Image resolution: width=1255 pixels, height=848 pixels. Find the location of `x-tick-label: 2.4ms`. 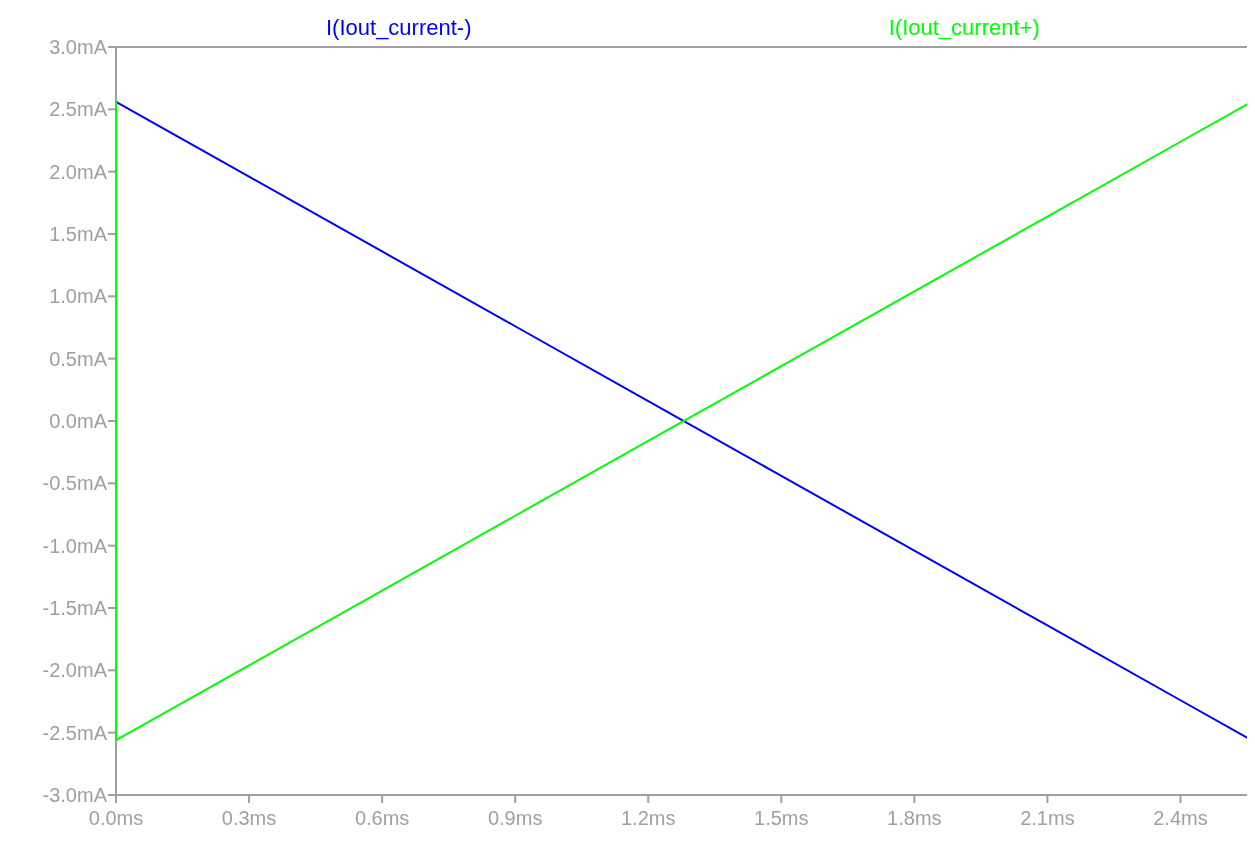

x-tick-label: 2.4ms is located at coordinates (1180, 818).